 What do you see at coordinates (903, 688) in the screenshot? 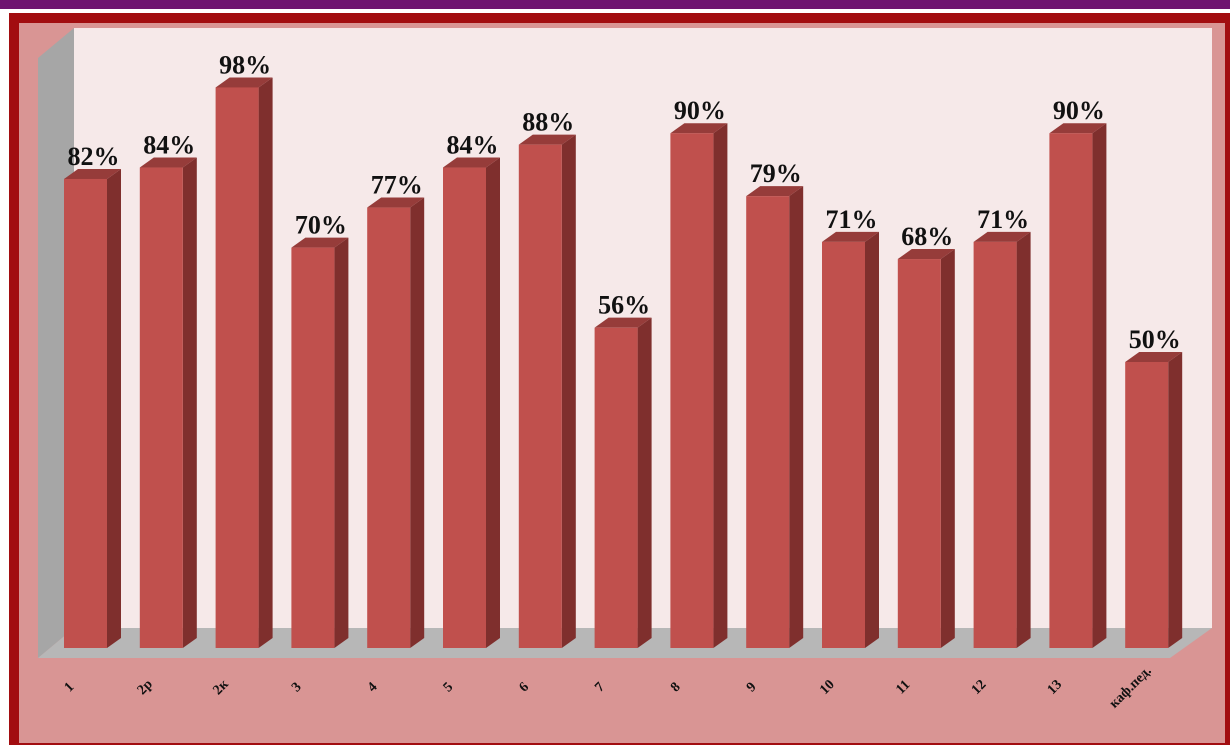
I see `x-tick-label: 11` at bounding box center [903, 688].